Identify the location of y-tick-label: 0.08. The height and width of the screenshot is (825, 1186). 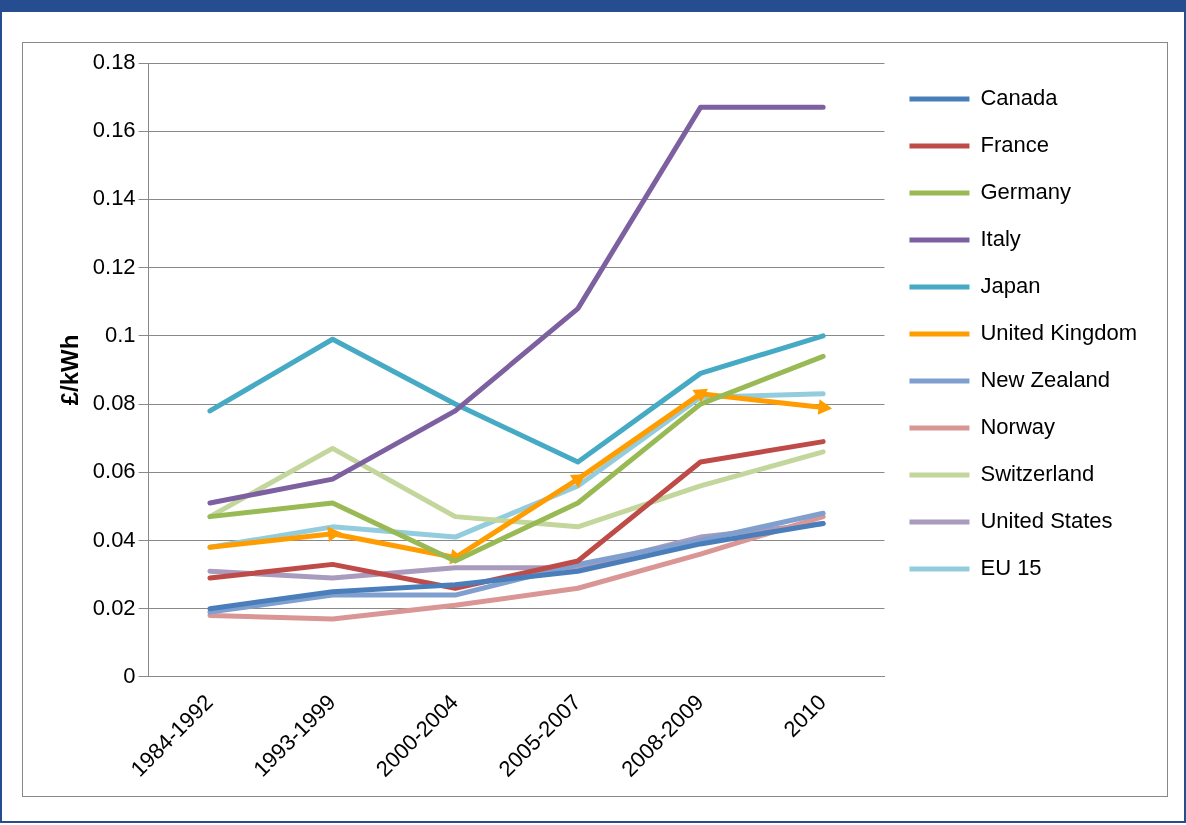
(114, 403).